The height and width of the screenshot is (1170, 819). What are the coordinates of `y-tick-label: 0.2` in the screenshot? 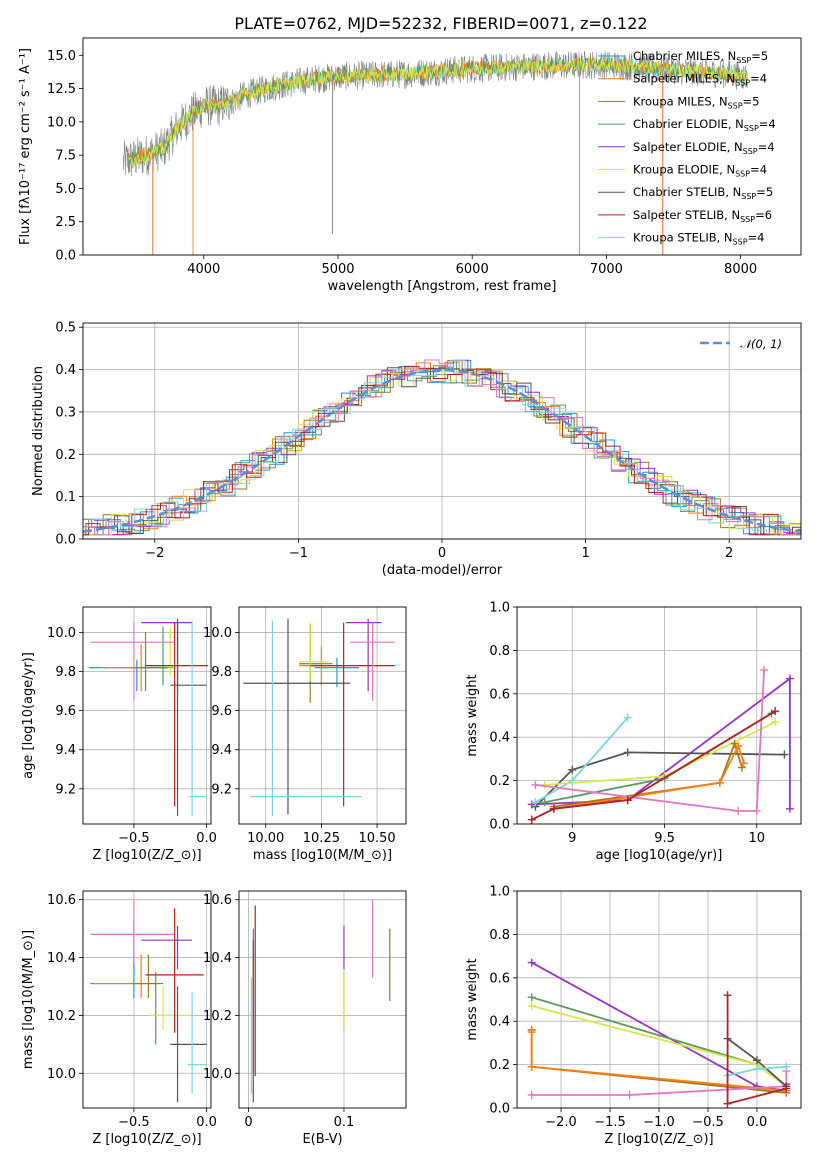 It's located at (499, 781).